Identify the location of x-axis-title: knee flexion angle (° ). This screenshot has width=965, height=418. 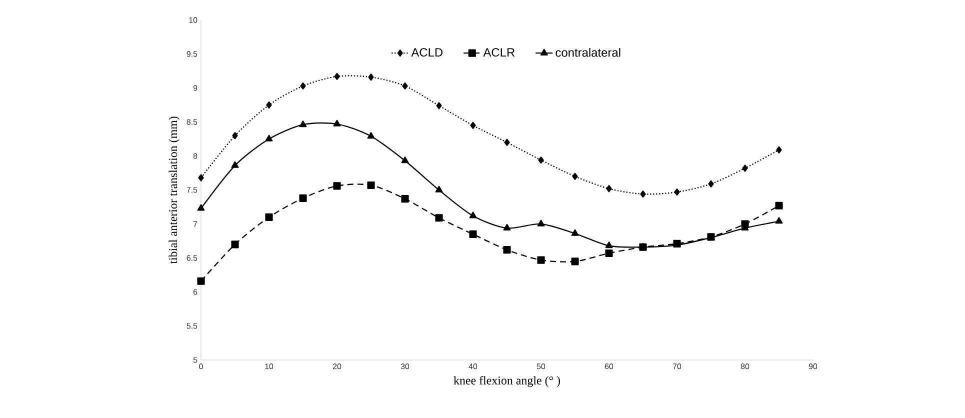
(507, 381).